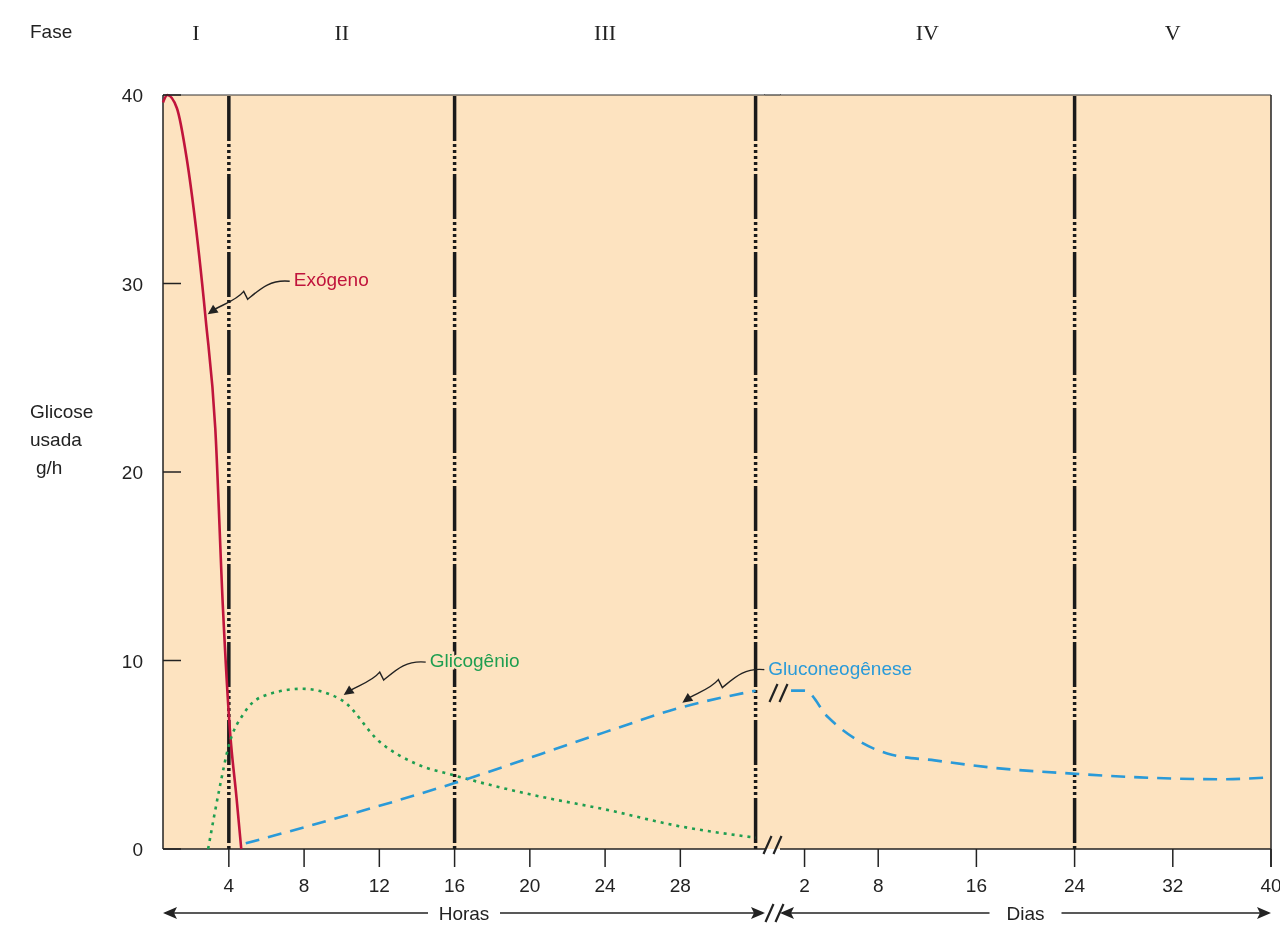  What do you see at coordinates (132, 661) in the screenshot?
I see `y-tick-label: 10` at bounding box center [132, 661].